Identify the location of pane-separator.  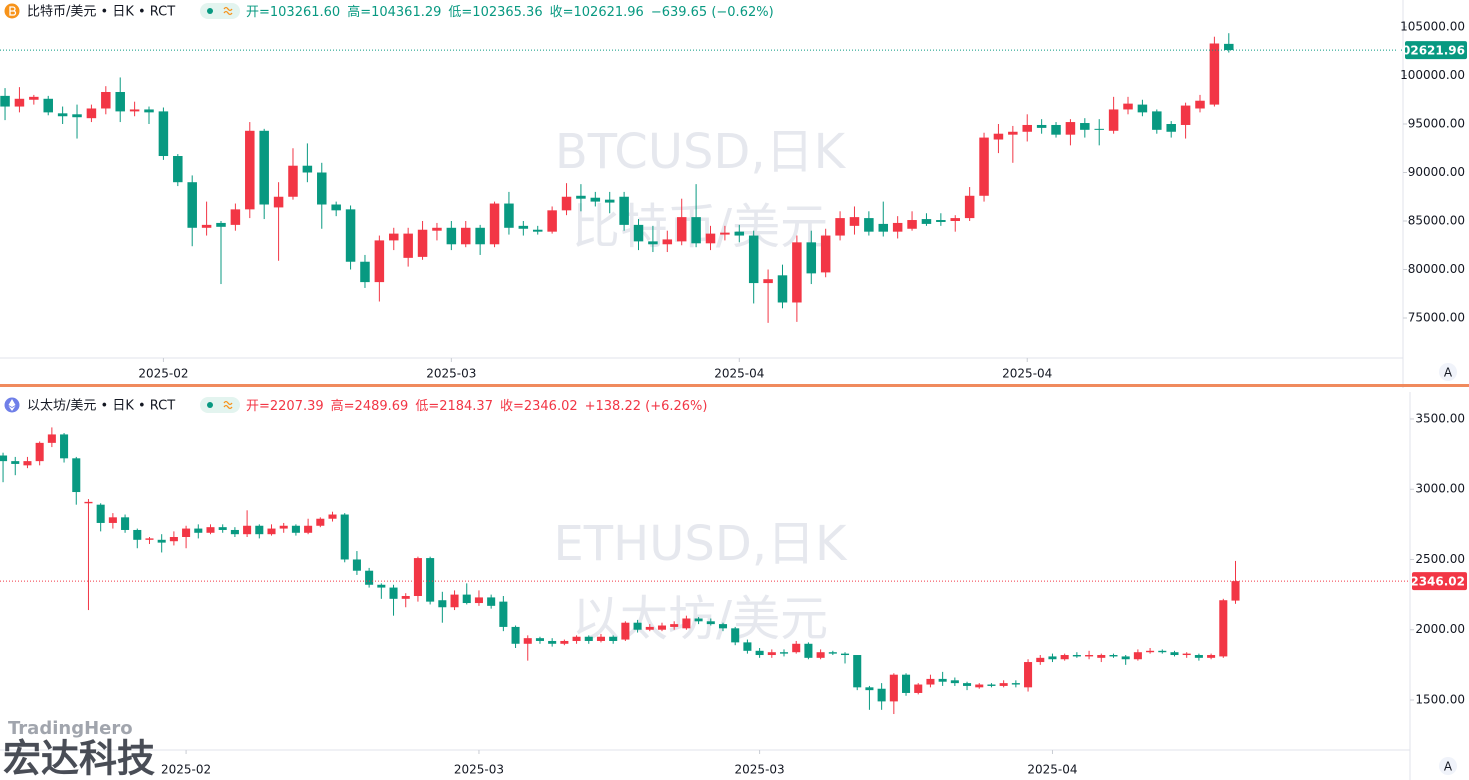
(734, 385).